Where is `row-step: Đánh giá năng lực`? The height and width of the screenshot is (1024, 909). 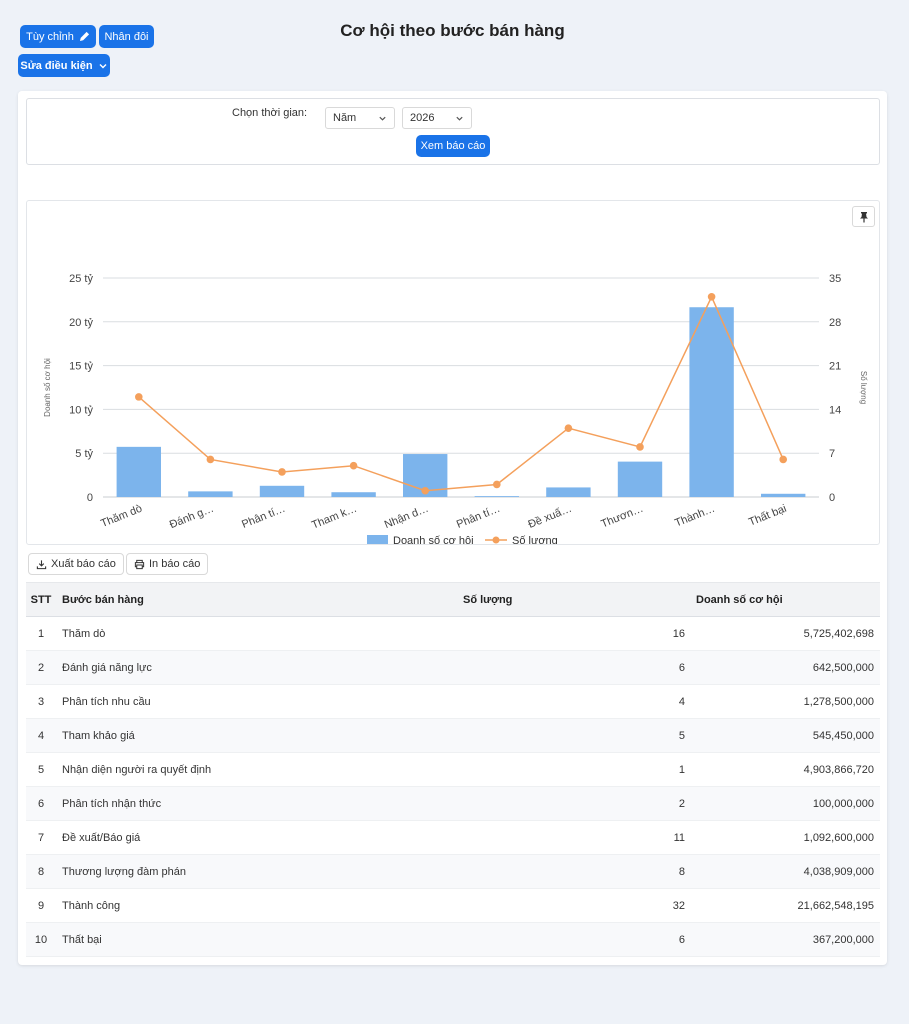
row-step: Đánh giá năng lực is located at coordinates (107, 667).